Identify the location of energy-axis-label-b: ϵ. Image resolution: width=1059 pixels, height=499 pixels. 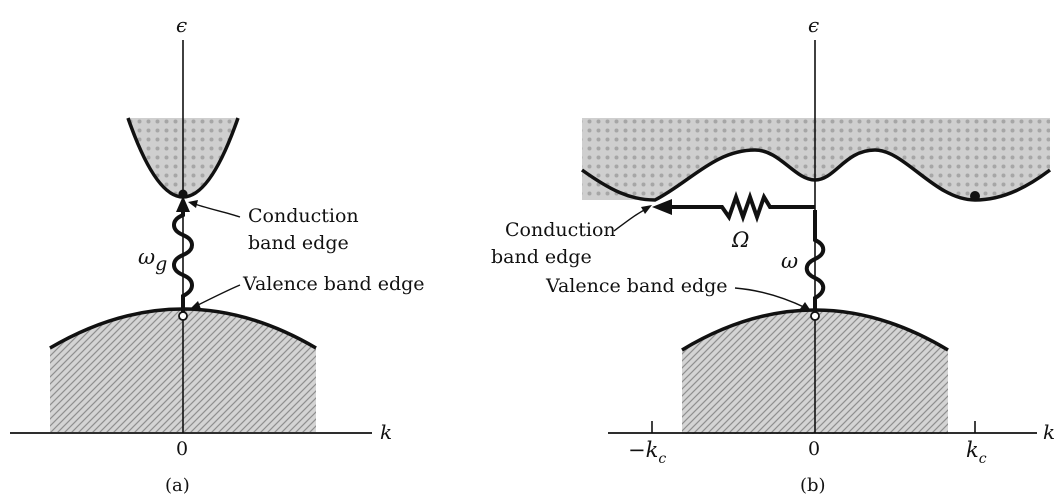
(813, 25).